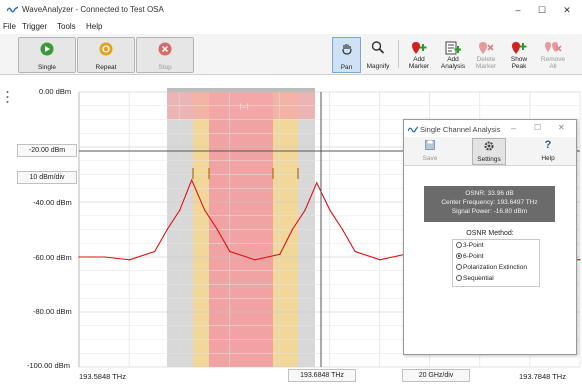 The image size is (582, 390). I want to click on dialog-title: Single Channel Analysis, so click(460, 129).